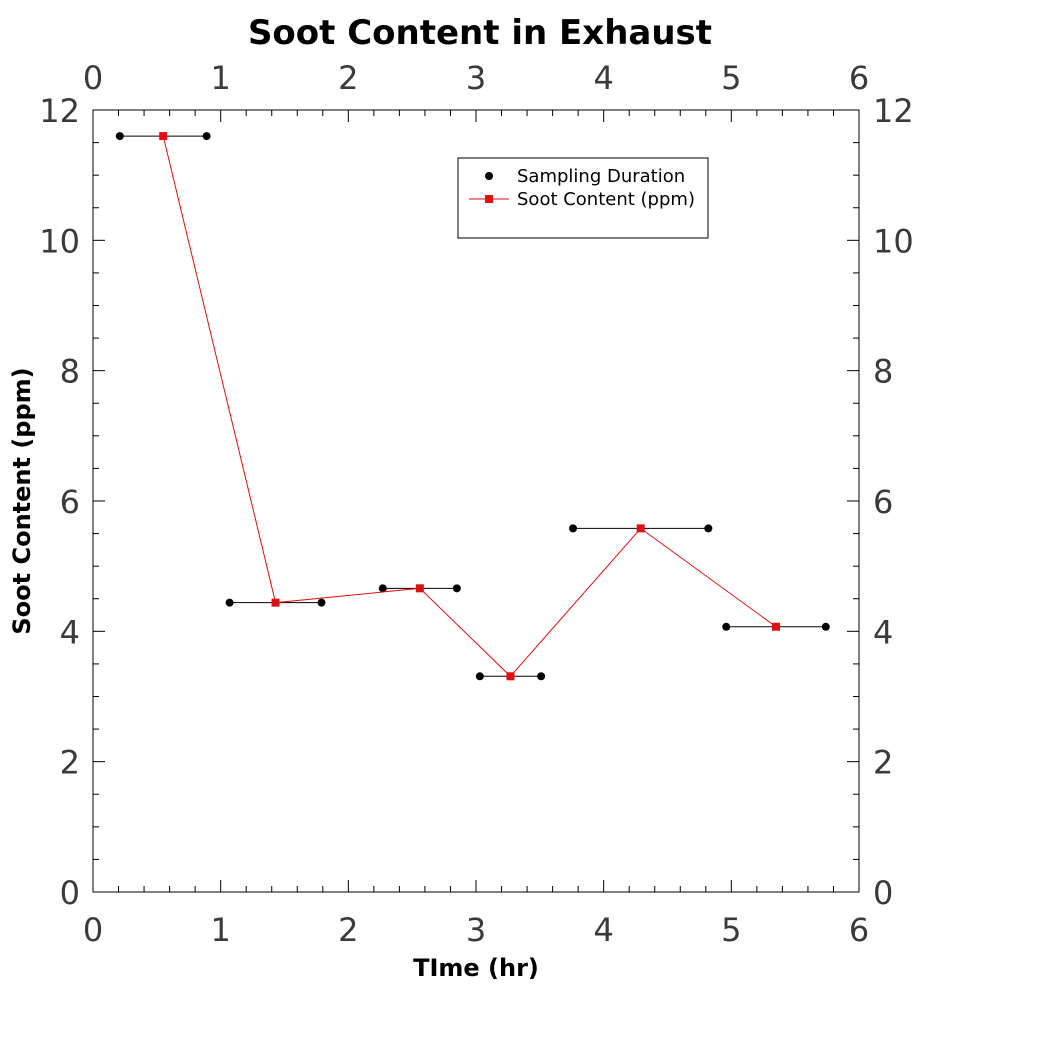  I want to click on x-top-tick-label: 5, so click(731, 78).